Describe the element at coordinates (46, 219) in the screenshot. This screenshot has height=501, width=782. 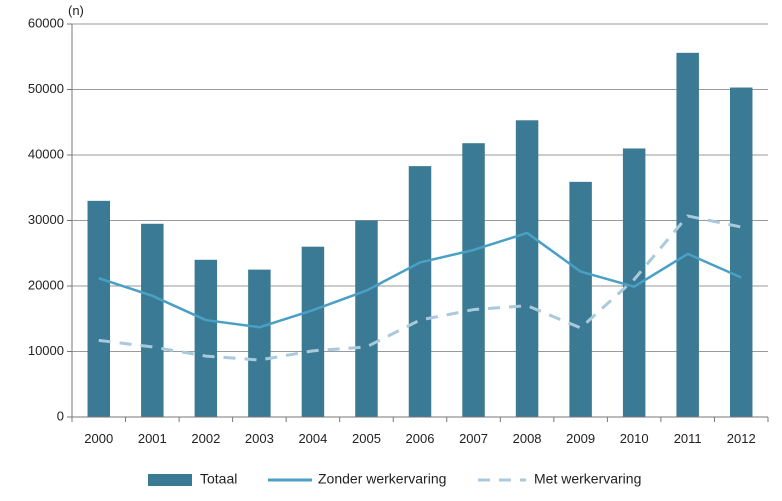
I see `y-tick-label: 30000` at that location.